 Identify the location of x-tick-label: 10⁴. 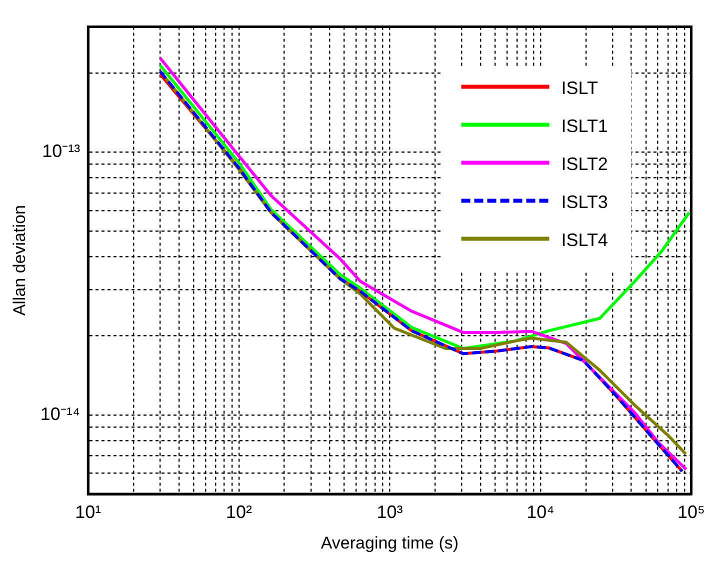
(540, 512).